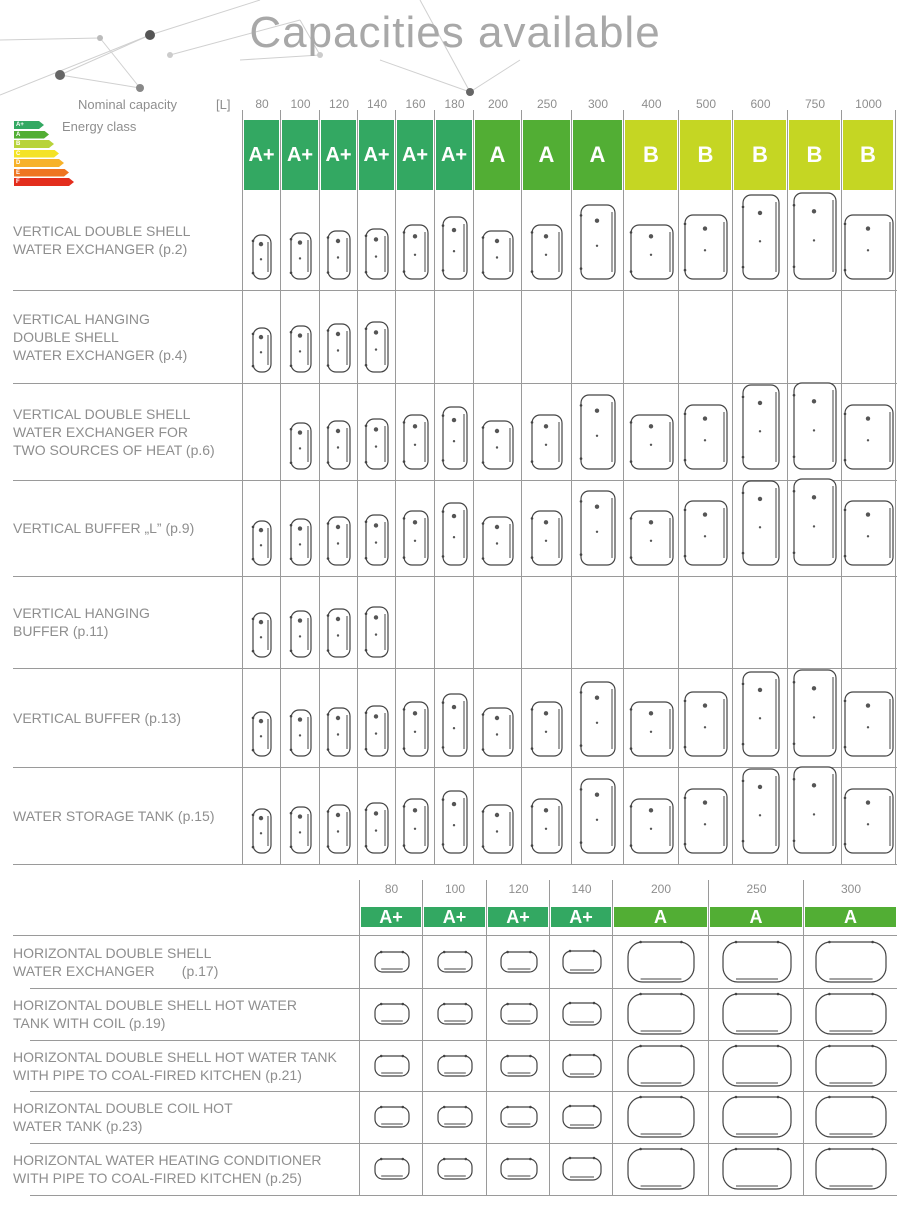 The height and width of the screenshot is (1205, 910). What do you see at coordinates (598, 104) in the screenshot?
I see `capacity-300: 300` at bounding box center [598, 104].